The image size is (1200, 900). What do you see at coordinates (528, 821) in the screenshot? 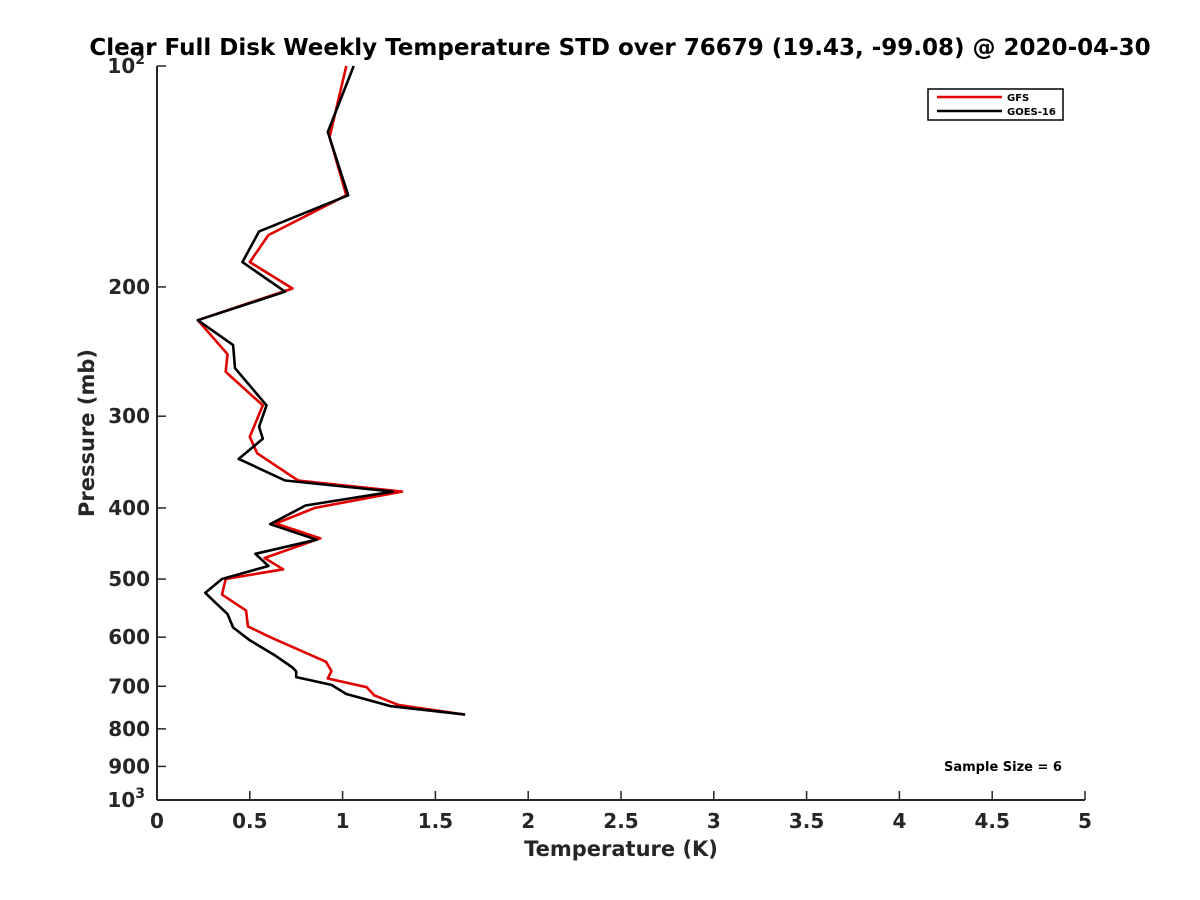
I see `x-tick-label: 2` at bounding box center [528, 821].